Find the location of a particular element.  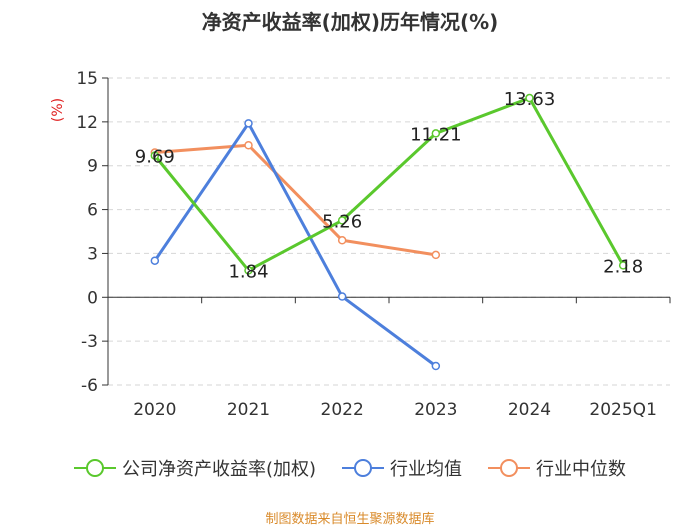

data-label: 1.84 is located at coordinates (248, 271).